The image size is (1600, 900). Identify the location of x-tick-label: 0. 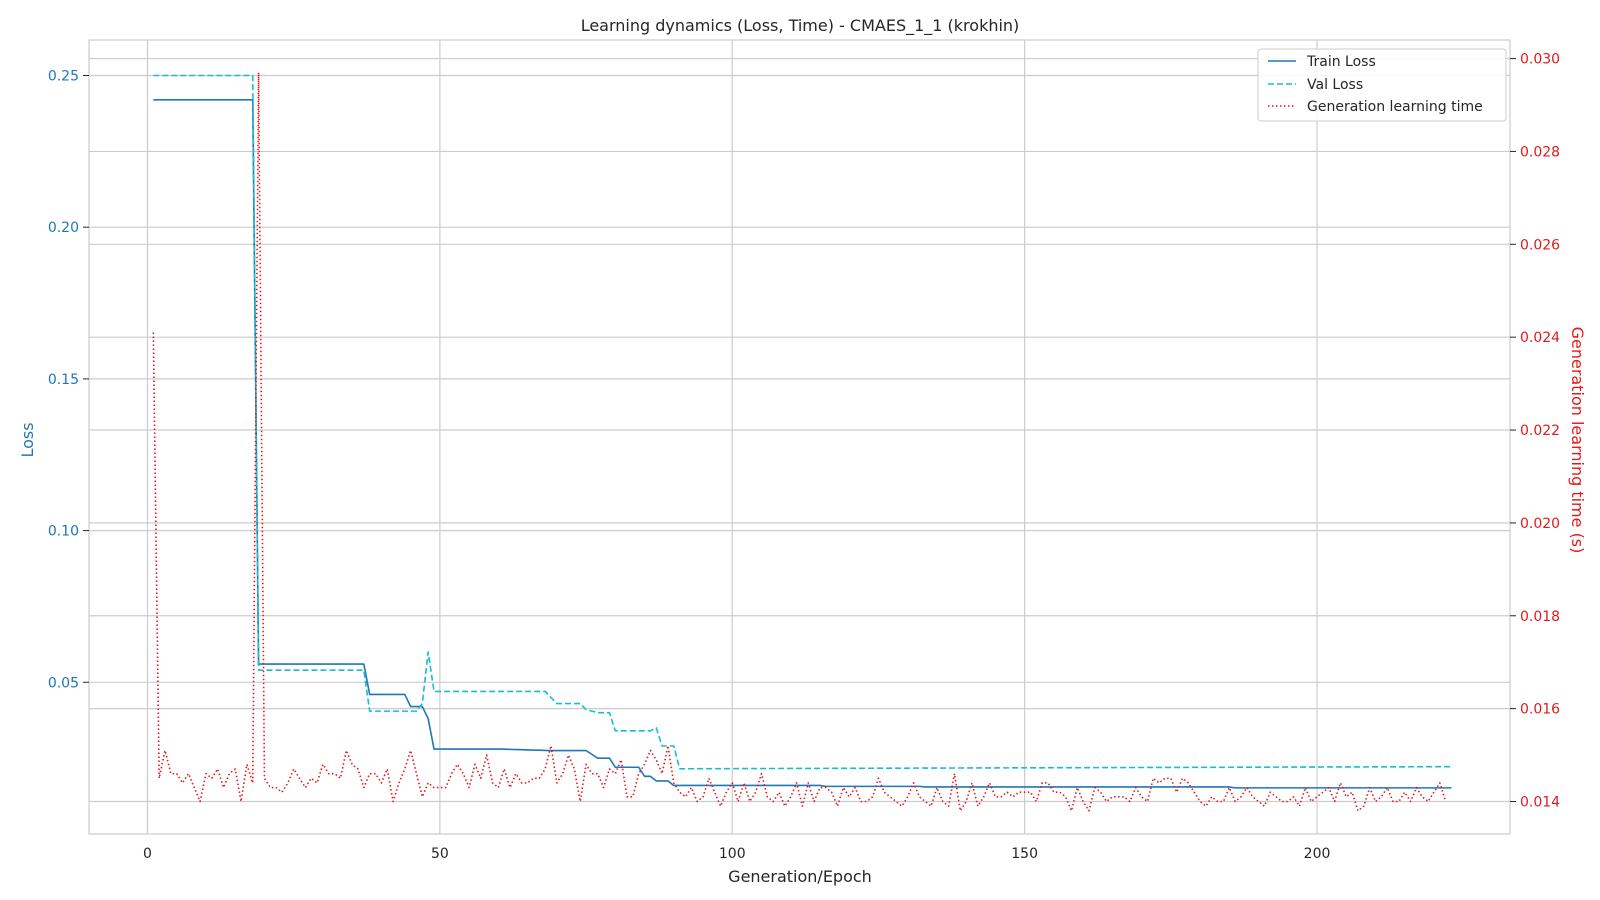
(147, 854).